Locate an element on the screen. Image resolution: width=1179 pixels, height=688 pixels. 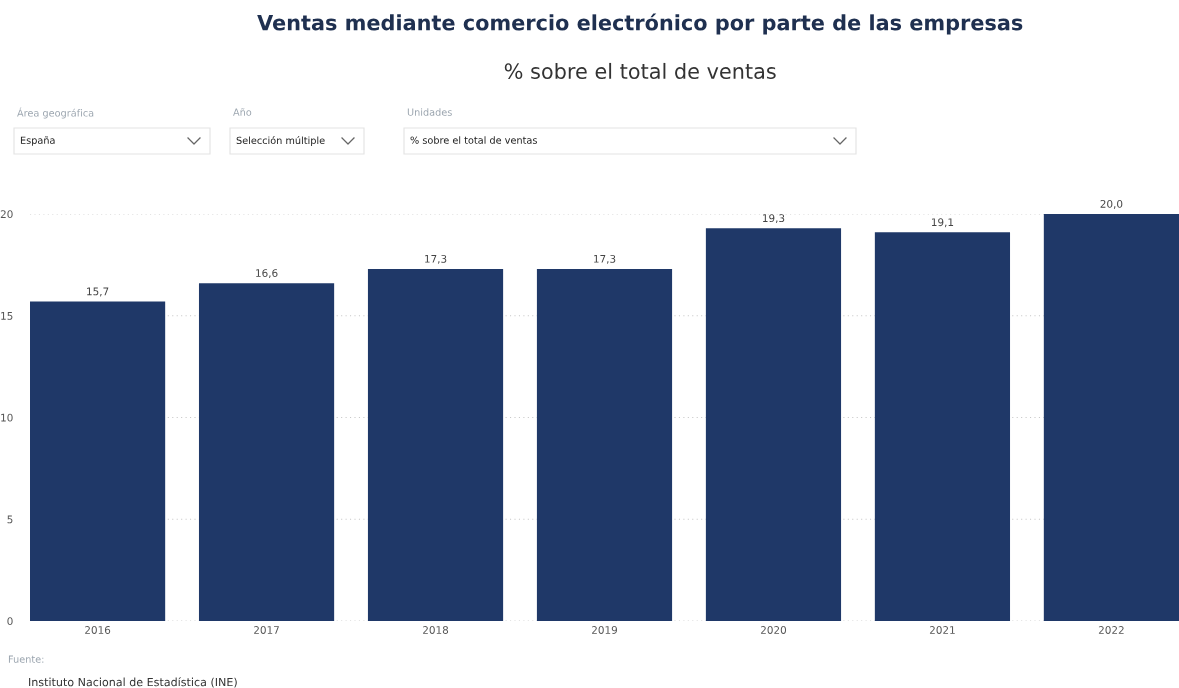
x-tick-label: 2021 is located at coordinates (942, 630).